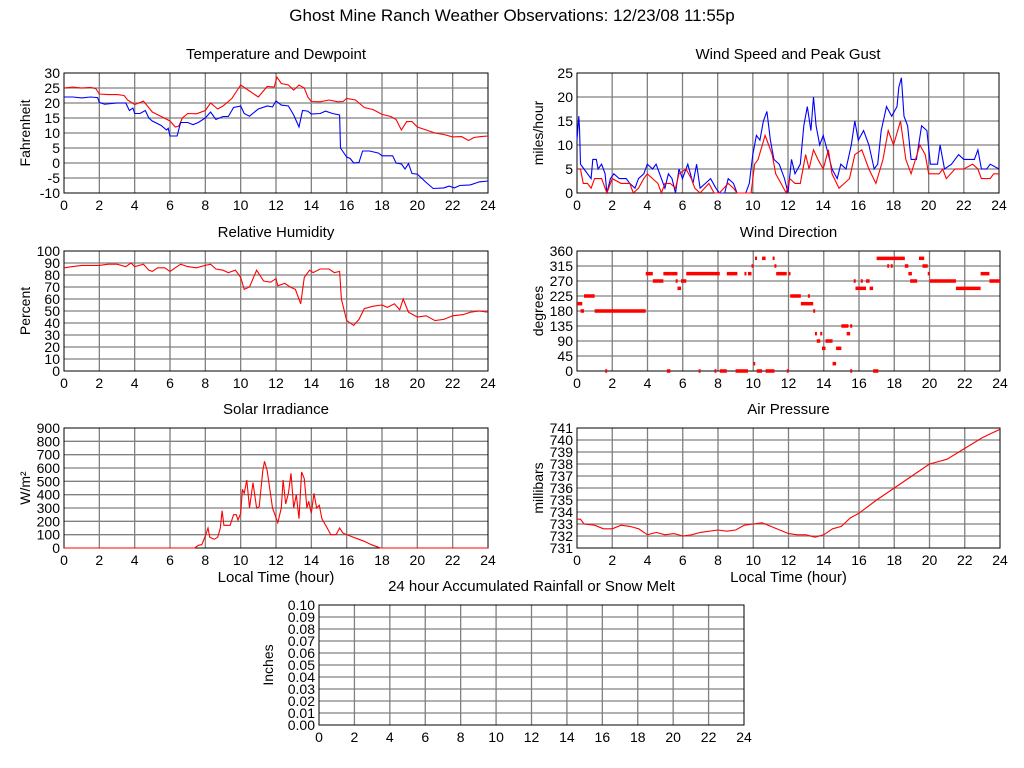  What do you see at coordinates (52, 118) in the screenshot?
I see `y-tick-label: 15` at bounding box center [52, 118].